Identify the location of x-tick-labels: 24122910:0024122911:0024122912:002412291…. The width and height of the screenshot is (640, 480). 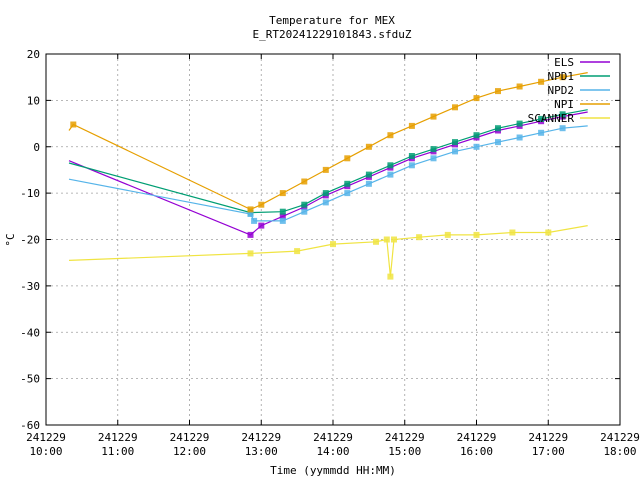
(333, 444).